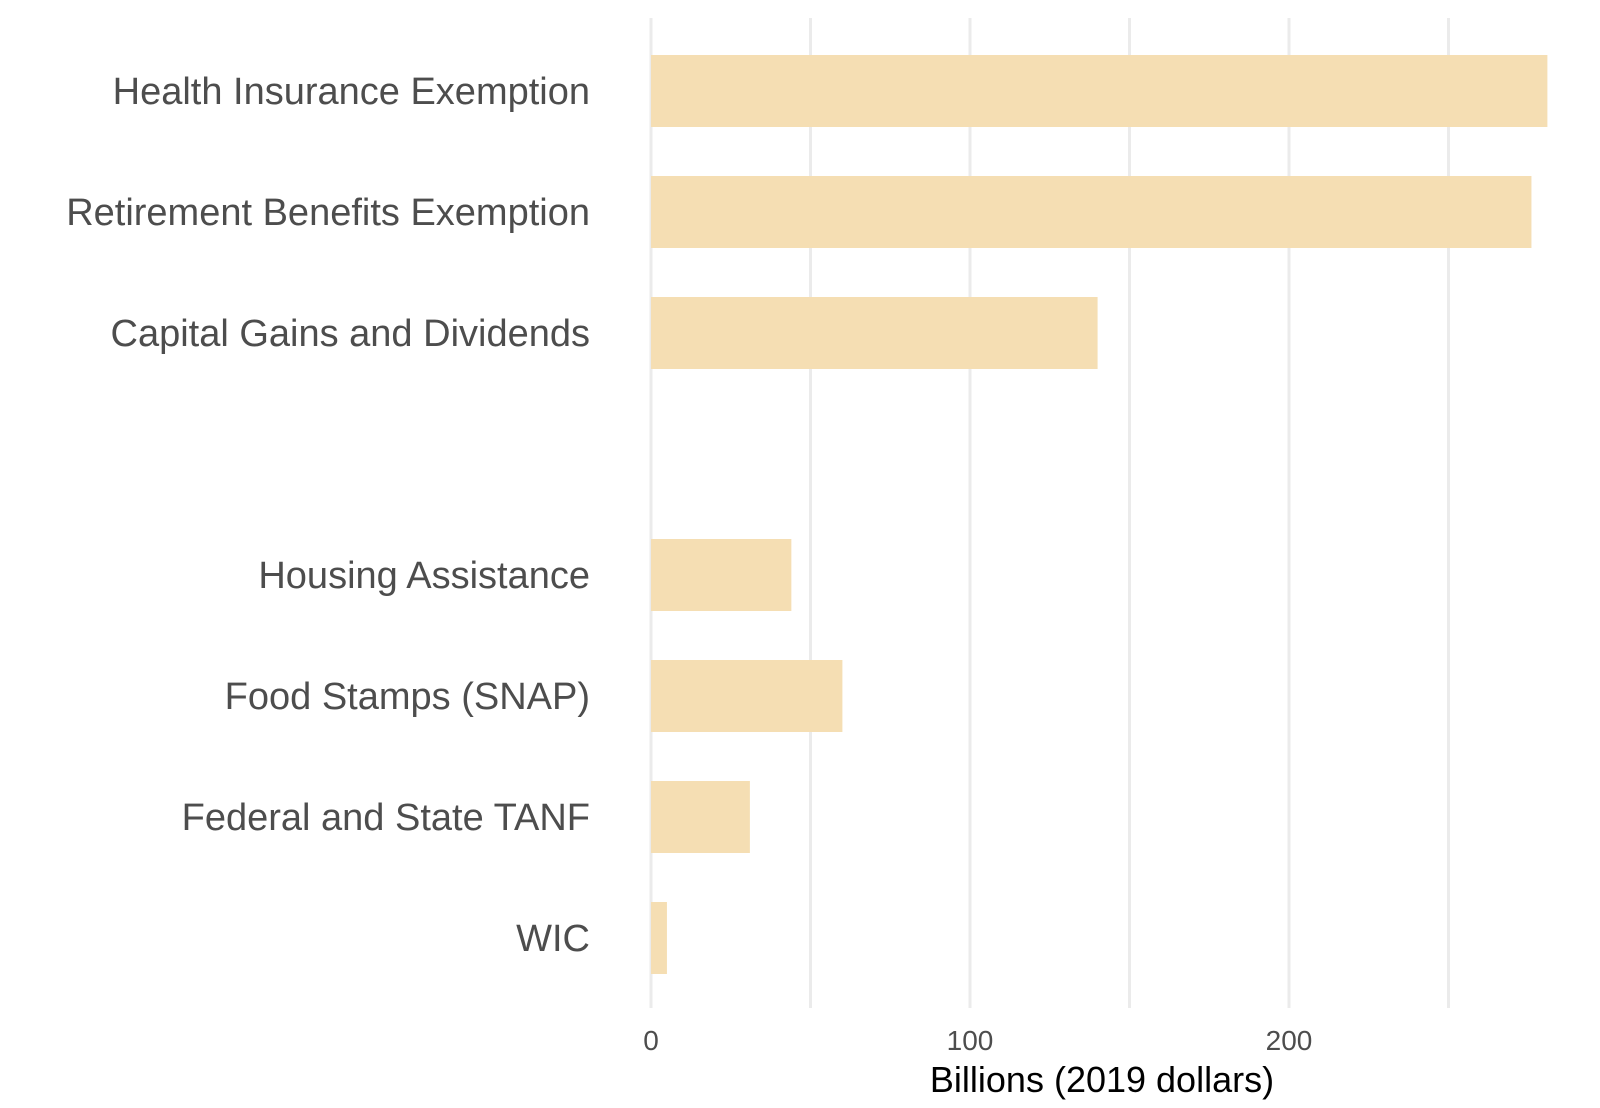 This screenshot has height=1108, width=1600. What do you see at coordinates (970, 1040) in the screenshot?
I see `x-tick-label: 100` at bounding box center [970, 1040].